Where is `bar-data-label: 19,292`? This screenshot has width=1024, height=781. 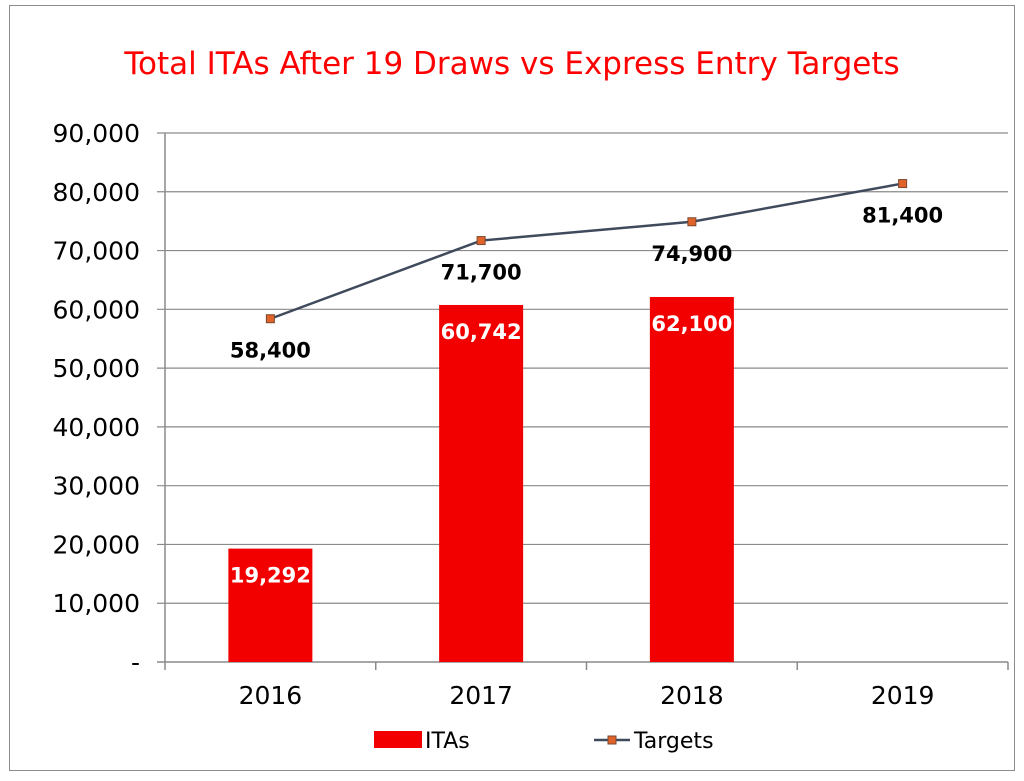
bar-data-label: 19,292 is located at coordinates (270, 576).